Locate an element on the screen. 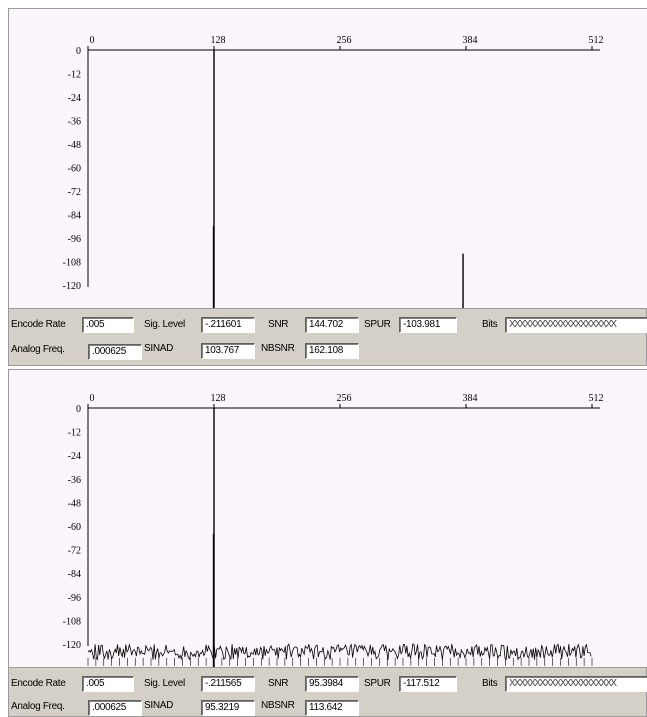  nbsnr-field: 113.642 is located at coordinates (332, 708).